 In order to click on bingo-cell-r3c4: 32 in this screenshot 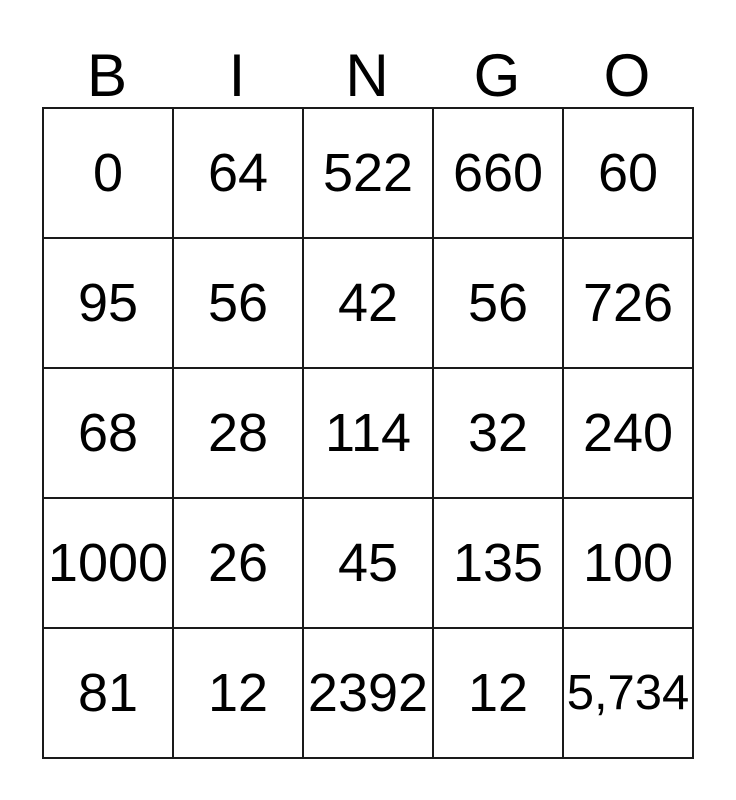, I will do `click(498, 433)`.